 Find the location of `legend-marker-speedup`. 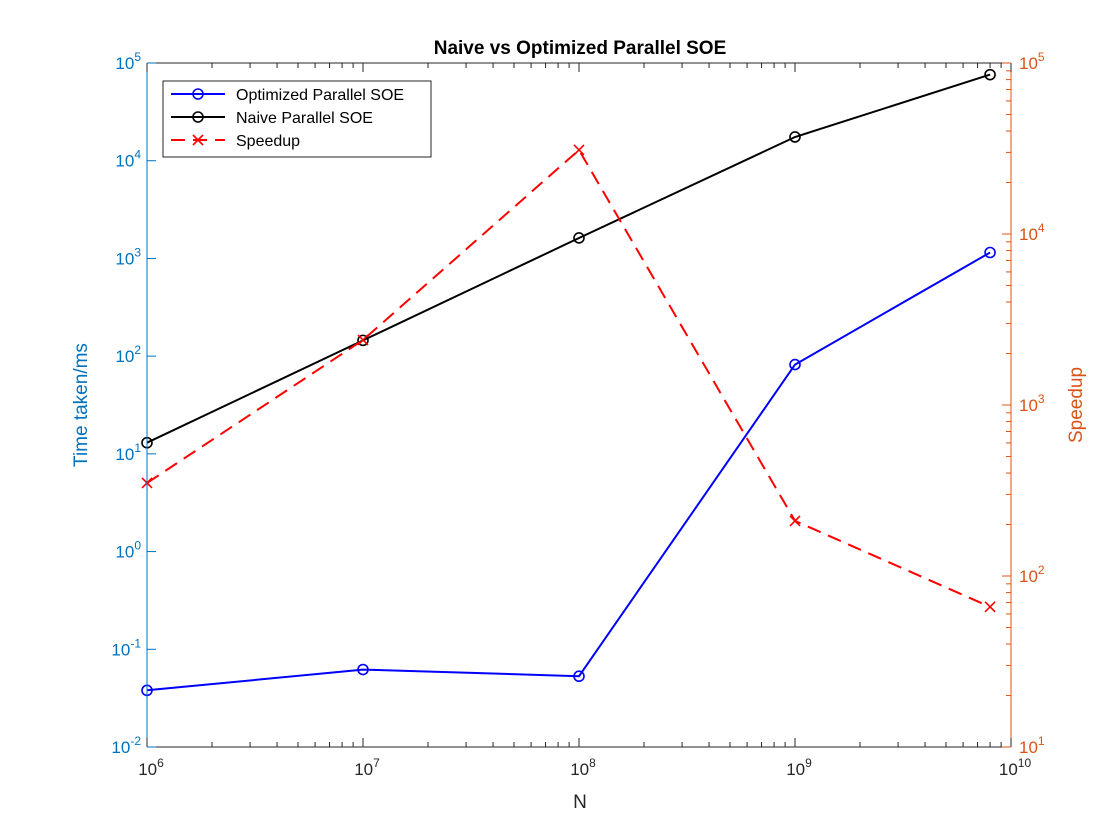

legend-marker-speedup is located at coordinates (198, 140).